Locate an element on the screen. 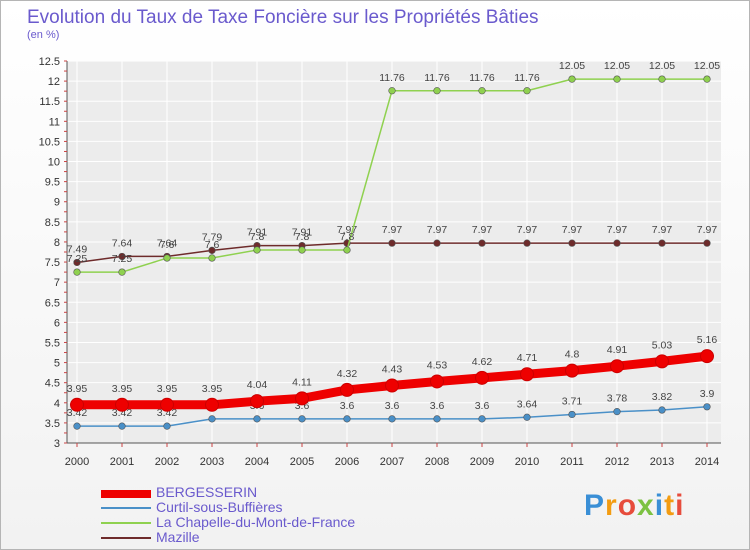 This screenshot has width=750, height=550. x-tick-label: 2004 is located at coordinates (257, 462).